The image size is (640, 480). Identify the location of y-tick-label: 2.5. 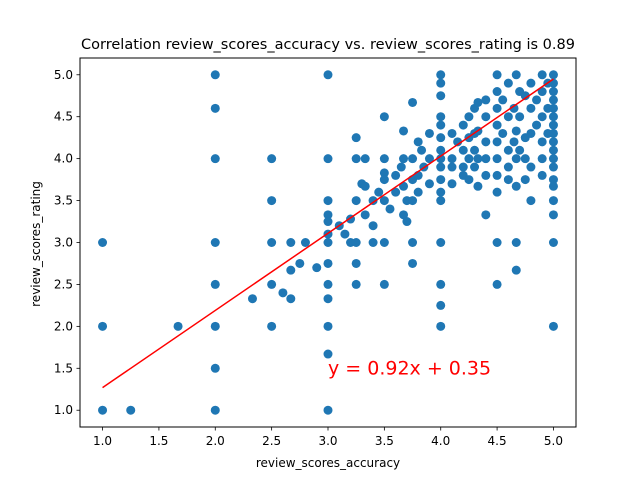
(63, 284).